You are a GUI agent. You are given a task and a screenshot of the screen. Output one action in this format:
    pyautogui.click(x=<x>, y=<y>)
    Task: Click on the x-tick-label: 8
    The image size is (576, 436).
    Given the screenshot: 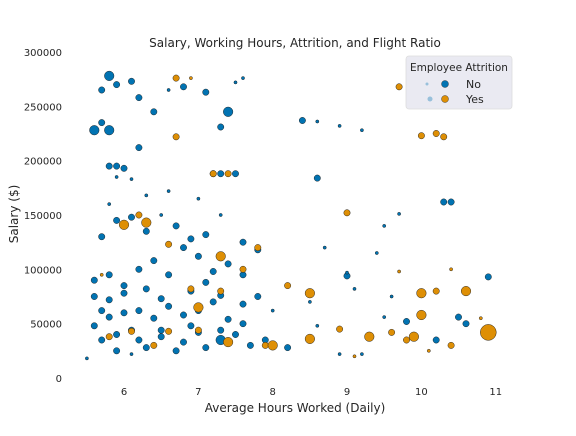 What is the action you would take?
    pyautogui.click(x=273, y=392)
    